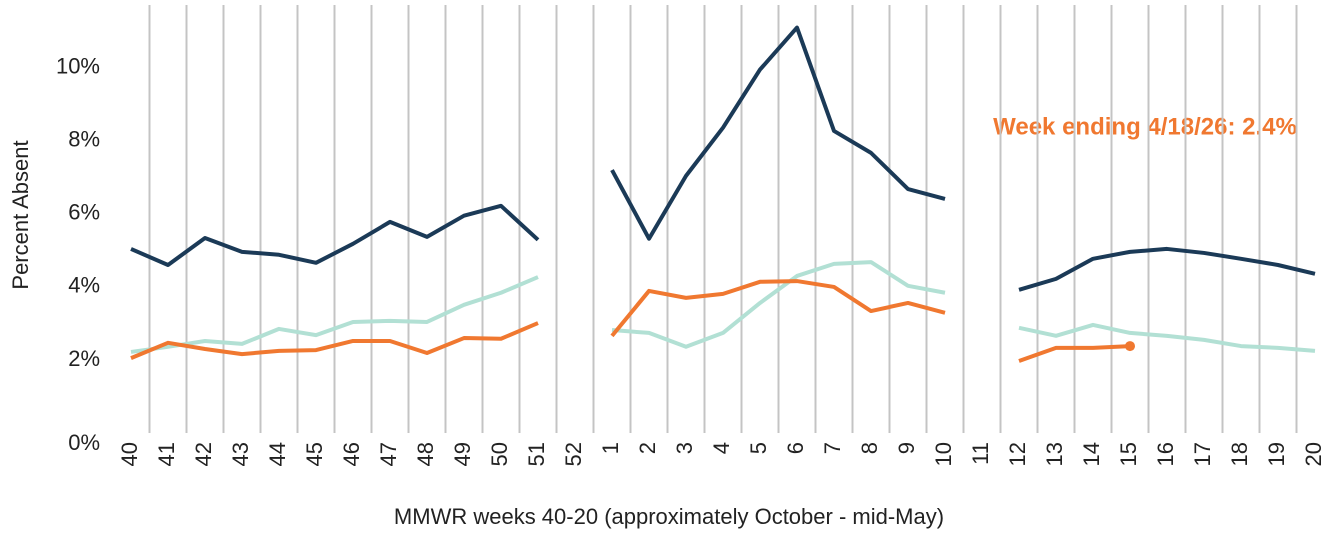  I want to click on x-tick-label: 14, so click(1091, 454).